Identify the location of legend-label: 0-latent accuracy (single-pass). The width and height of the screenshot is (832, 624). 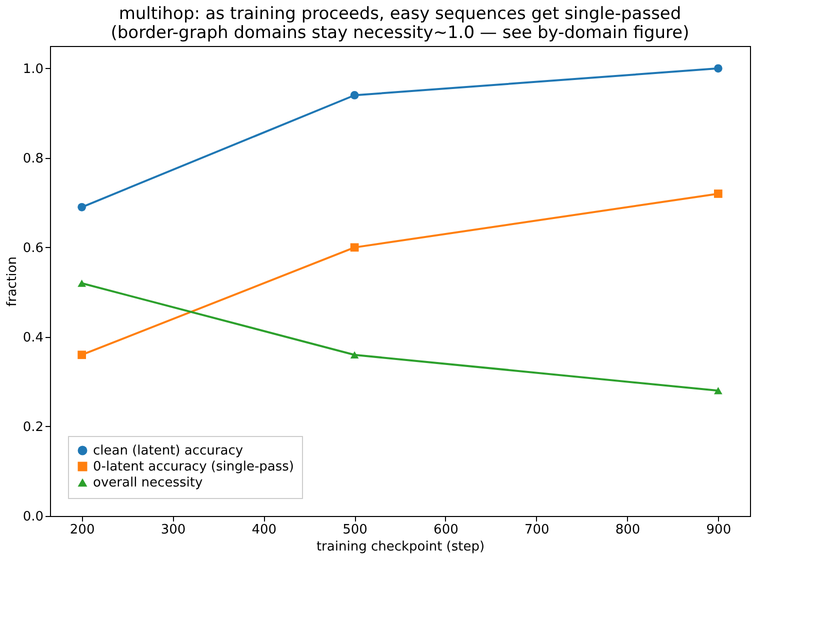
(193, 467).